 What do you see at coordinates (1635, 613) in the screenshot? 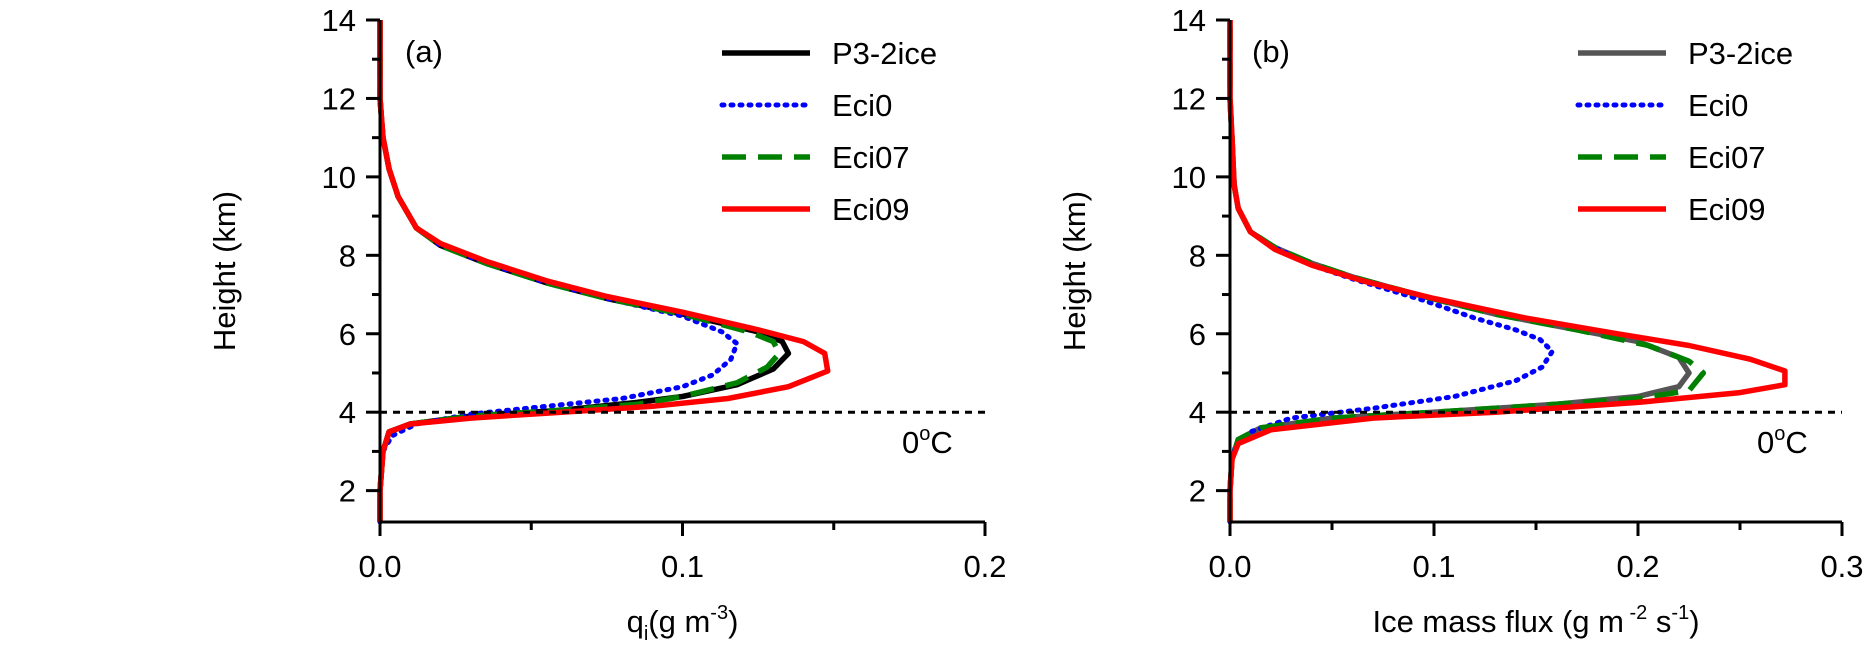
I see `x-title-sup: -2` at bounding box center [1635, 613].